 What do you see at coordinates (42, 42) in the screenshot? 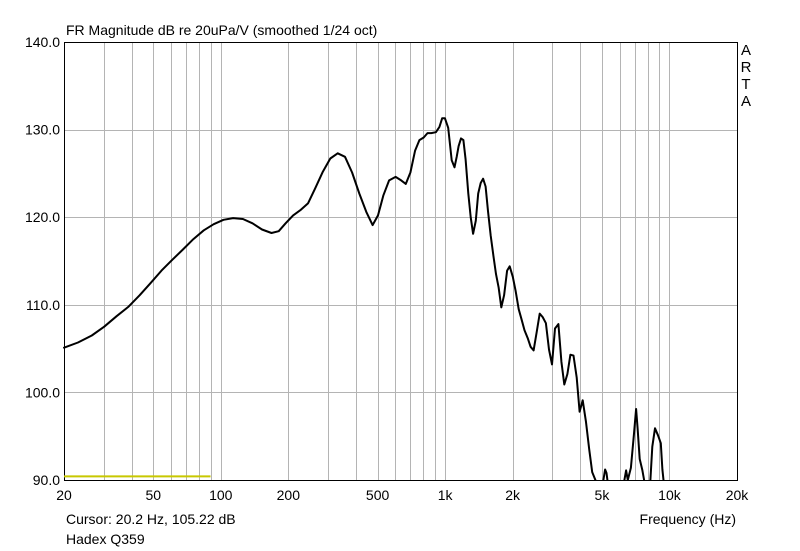
I see `y-tick-label: 140.0` at bounding box center [42, 42].